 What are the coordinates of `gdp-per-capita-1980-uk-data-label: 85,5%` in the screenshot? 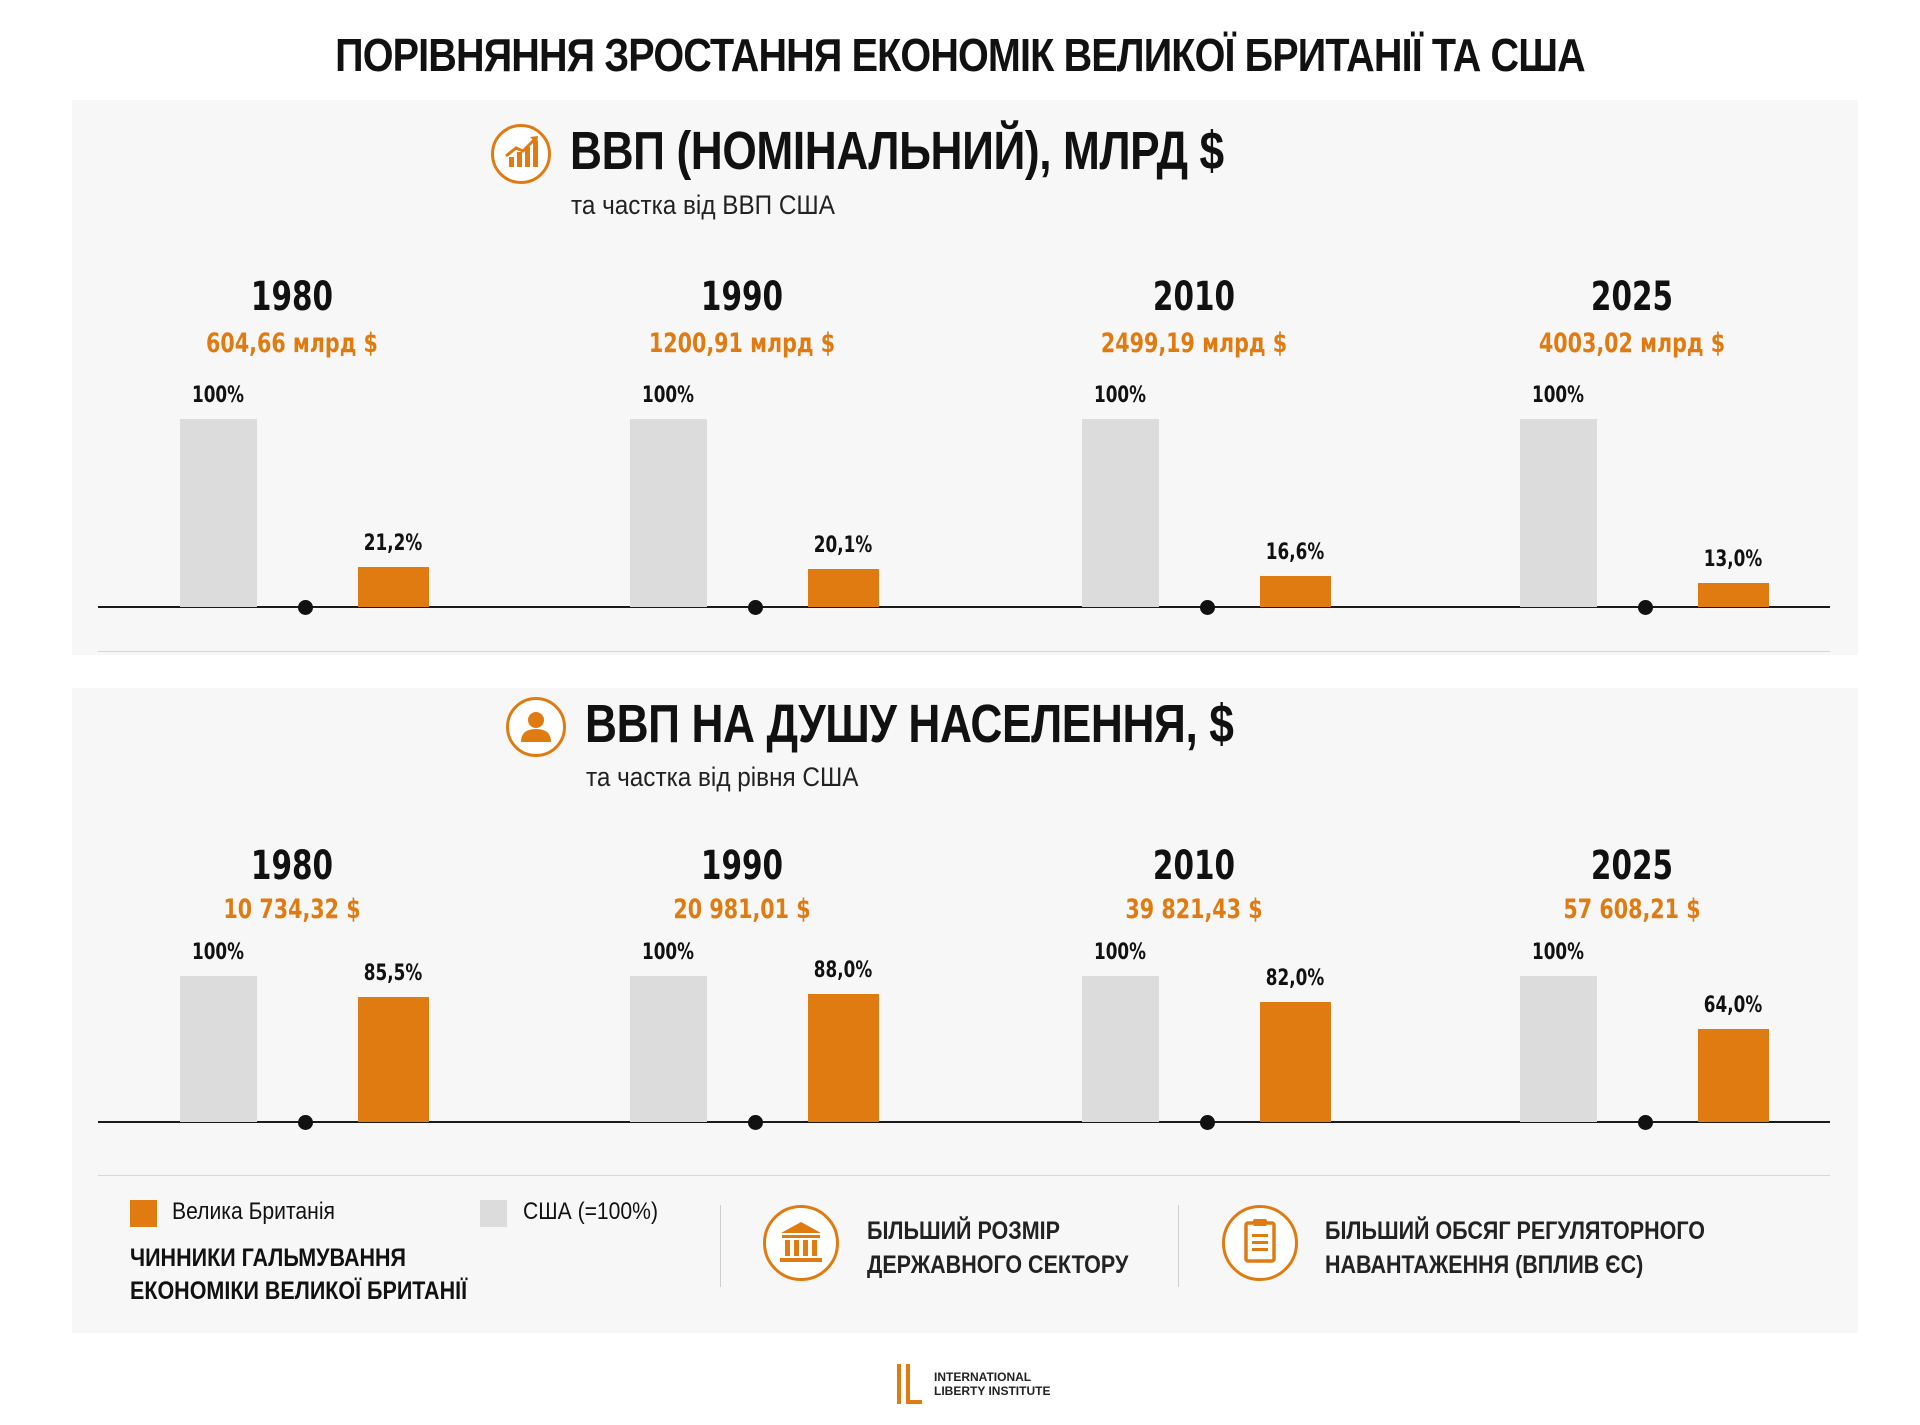 It's located at (393, 974).